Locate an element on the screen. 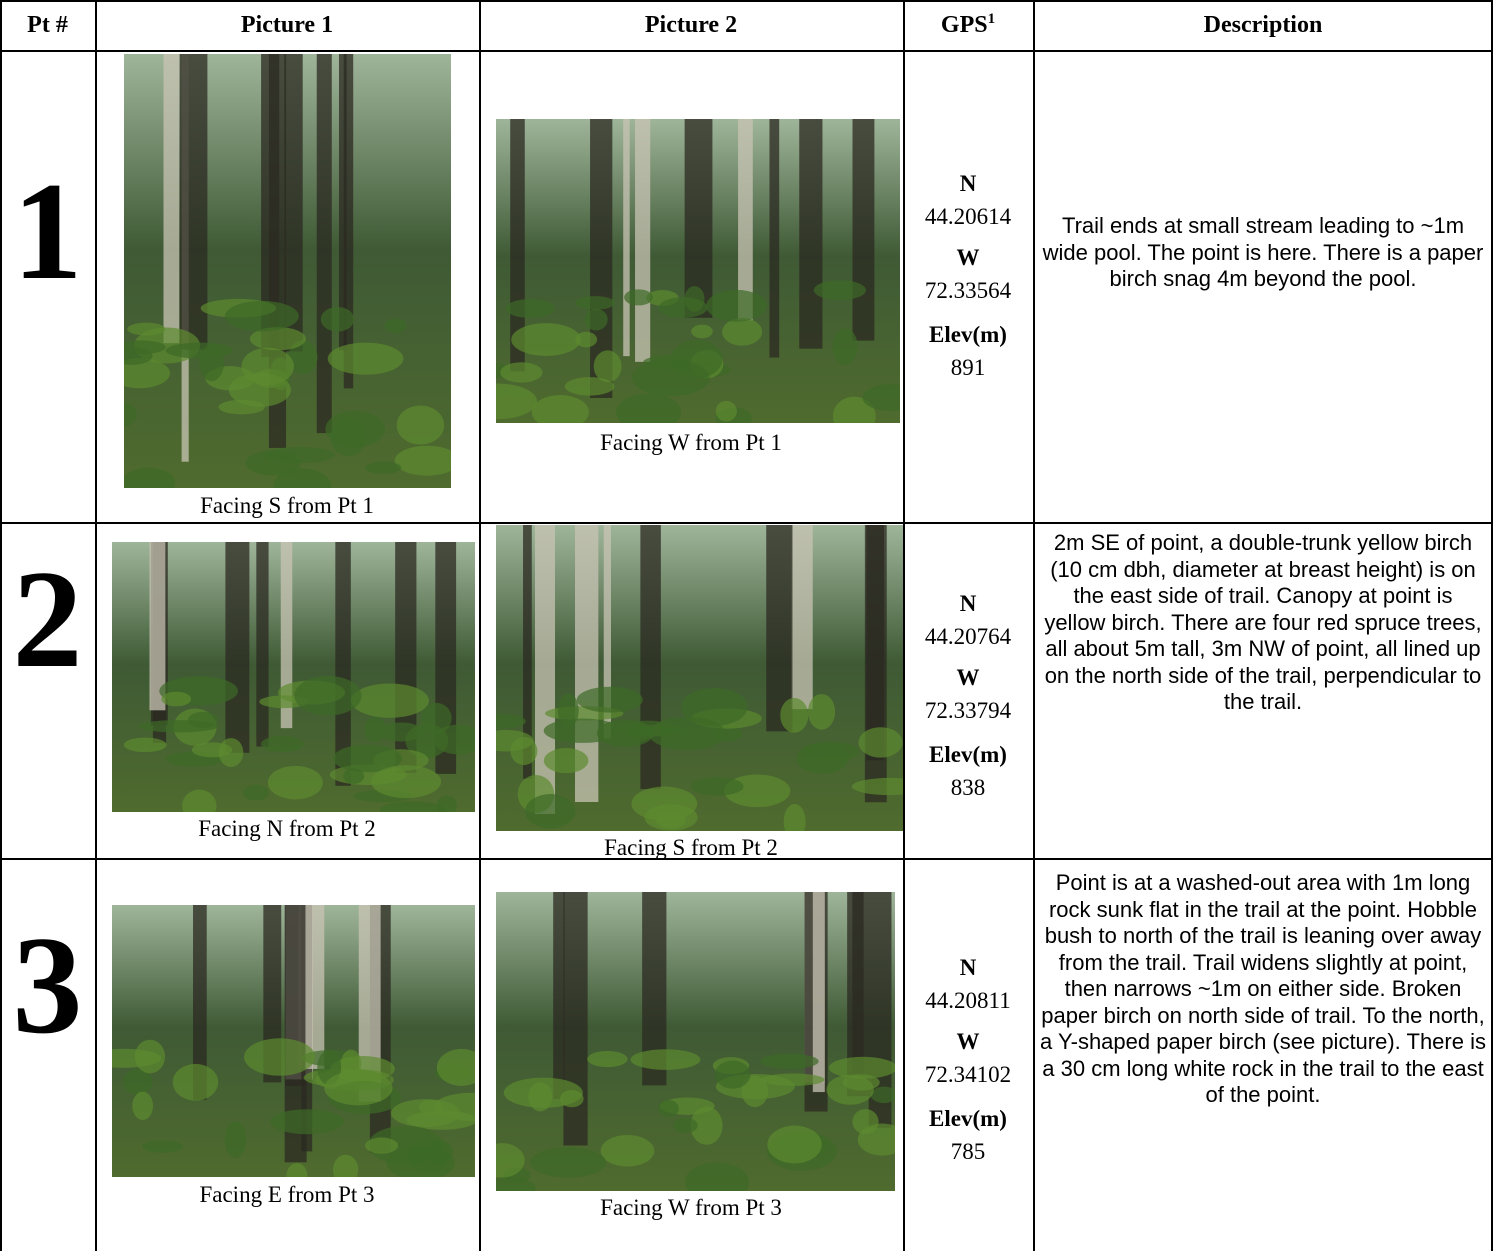  column-header: GPS1 is located at coordinates (968, 25).